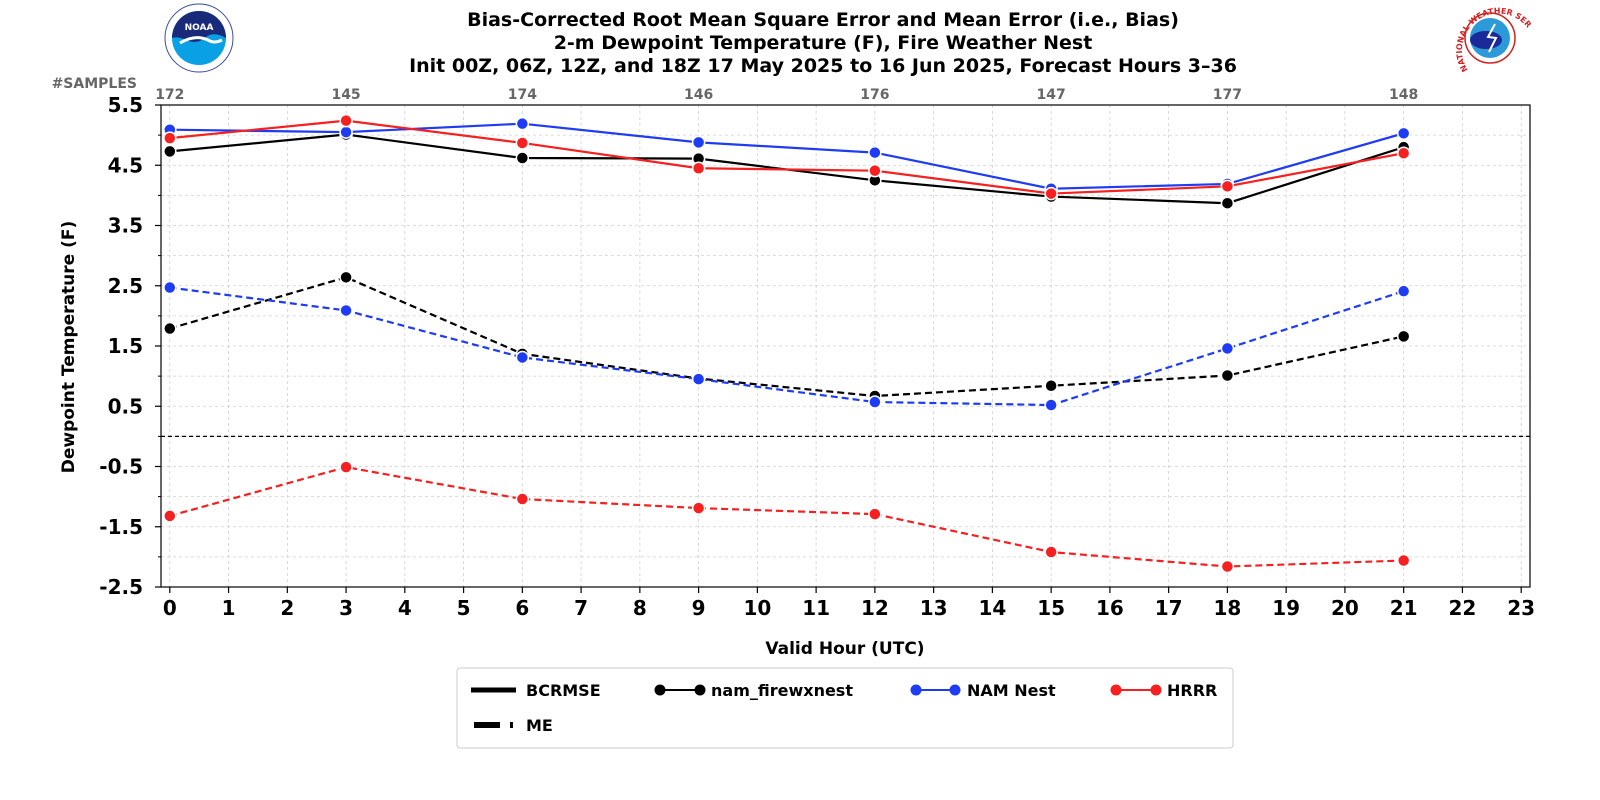 The image size is (1600, 800). What do you see at coordinates (786, 516) in the screenshot?
I see `series-line-hrrr-me` at bounding box center [786, 516].